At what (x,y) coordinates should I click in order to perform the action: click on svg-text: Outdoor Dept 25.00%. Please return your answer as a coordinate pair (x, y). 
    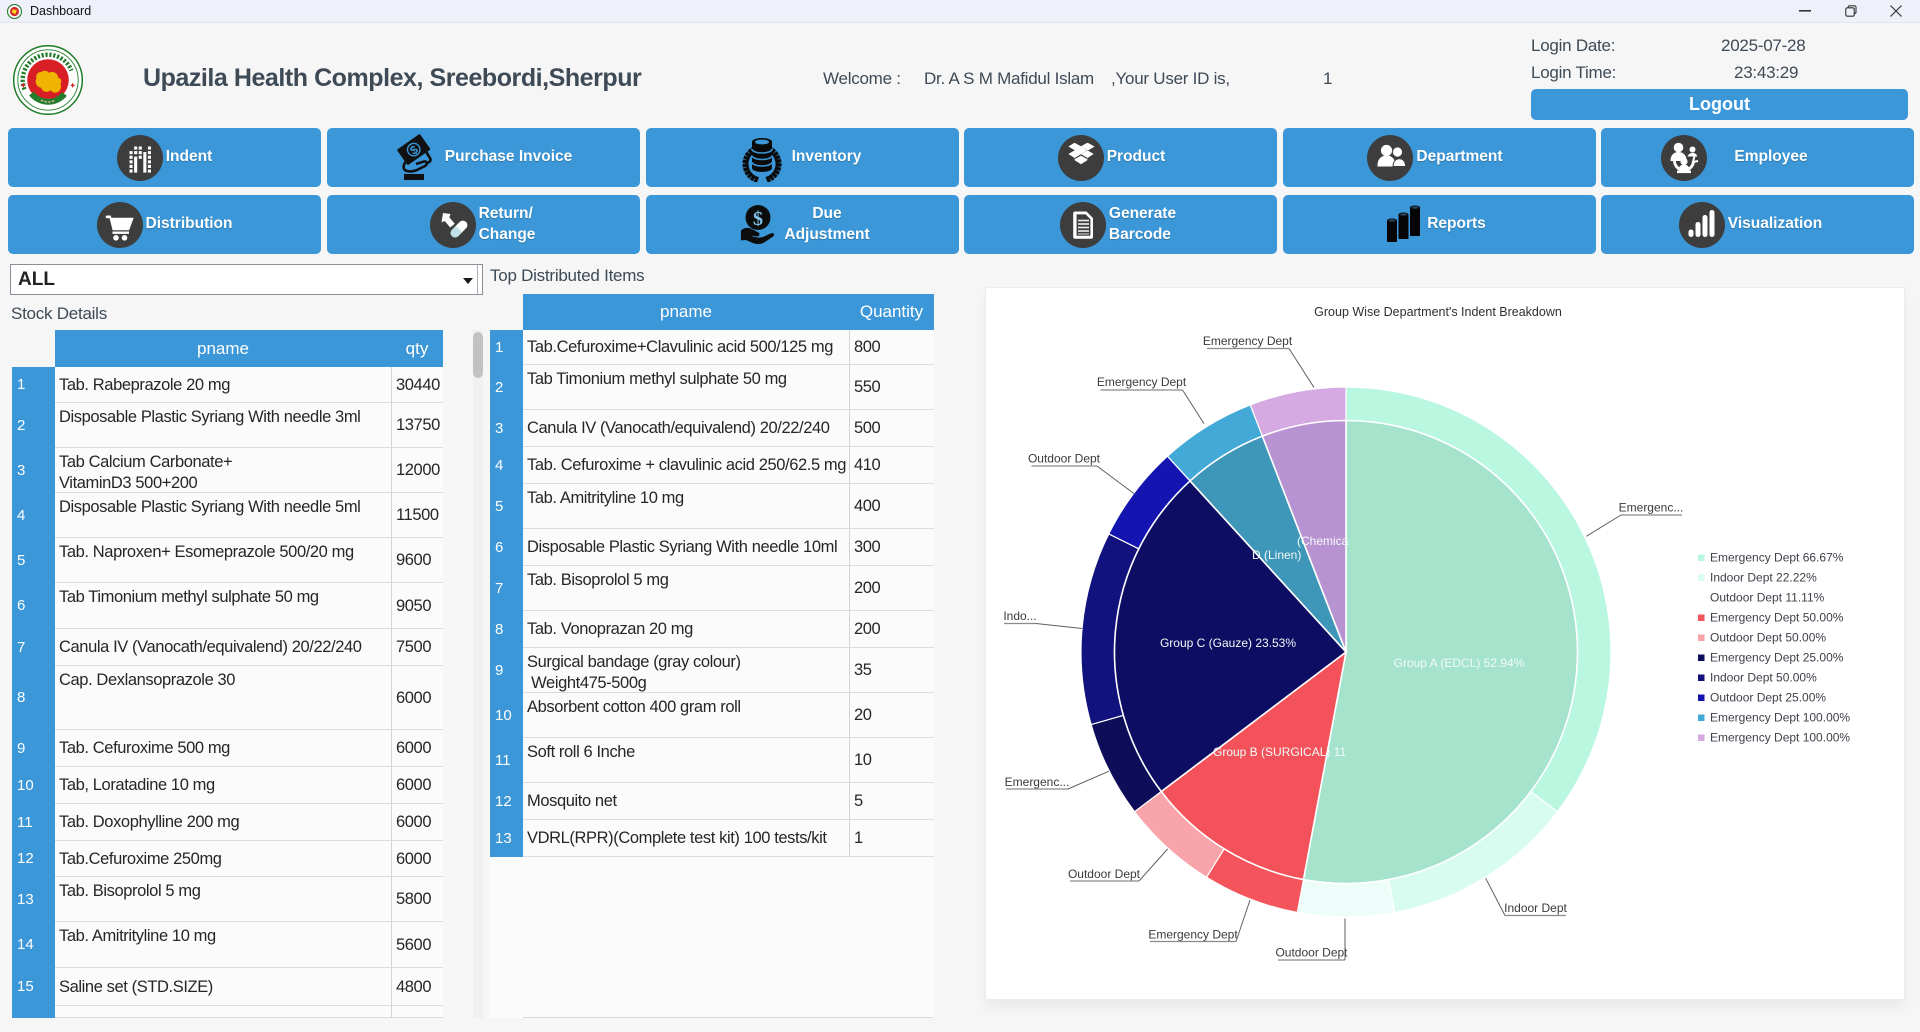
    Looking at the image, I should click on (1768, 698).